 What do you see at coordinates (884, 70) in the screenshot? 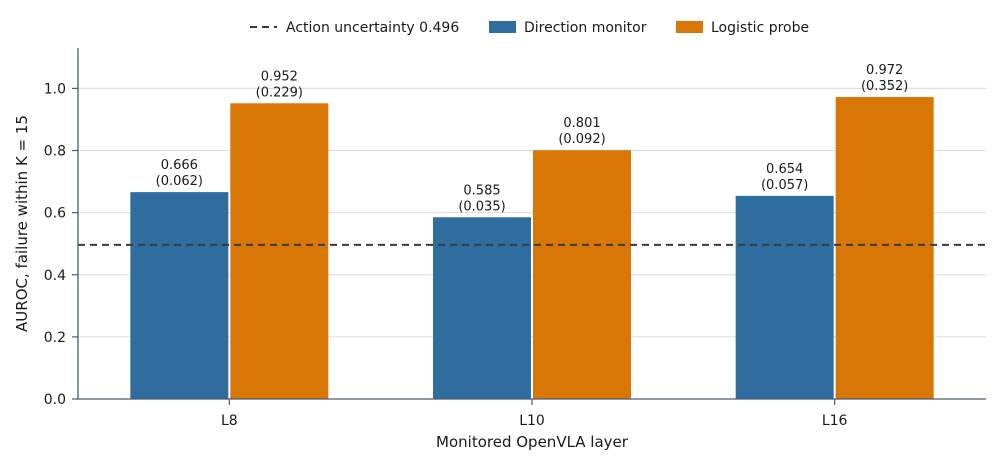
I see `data-label-value: 0.972` at bounding box center [884, 70].